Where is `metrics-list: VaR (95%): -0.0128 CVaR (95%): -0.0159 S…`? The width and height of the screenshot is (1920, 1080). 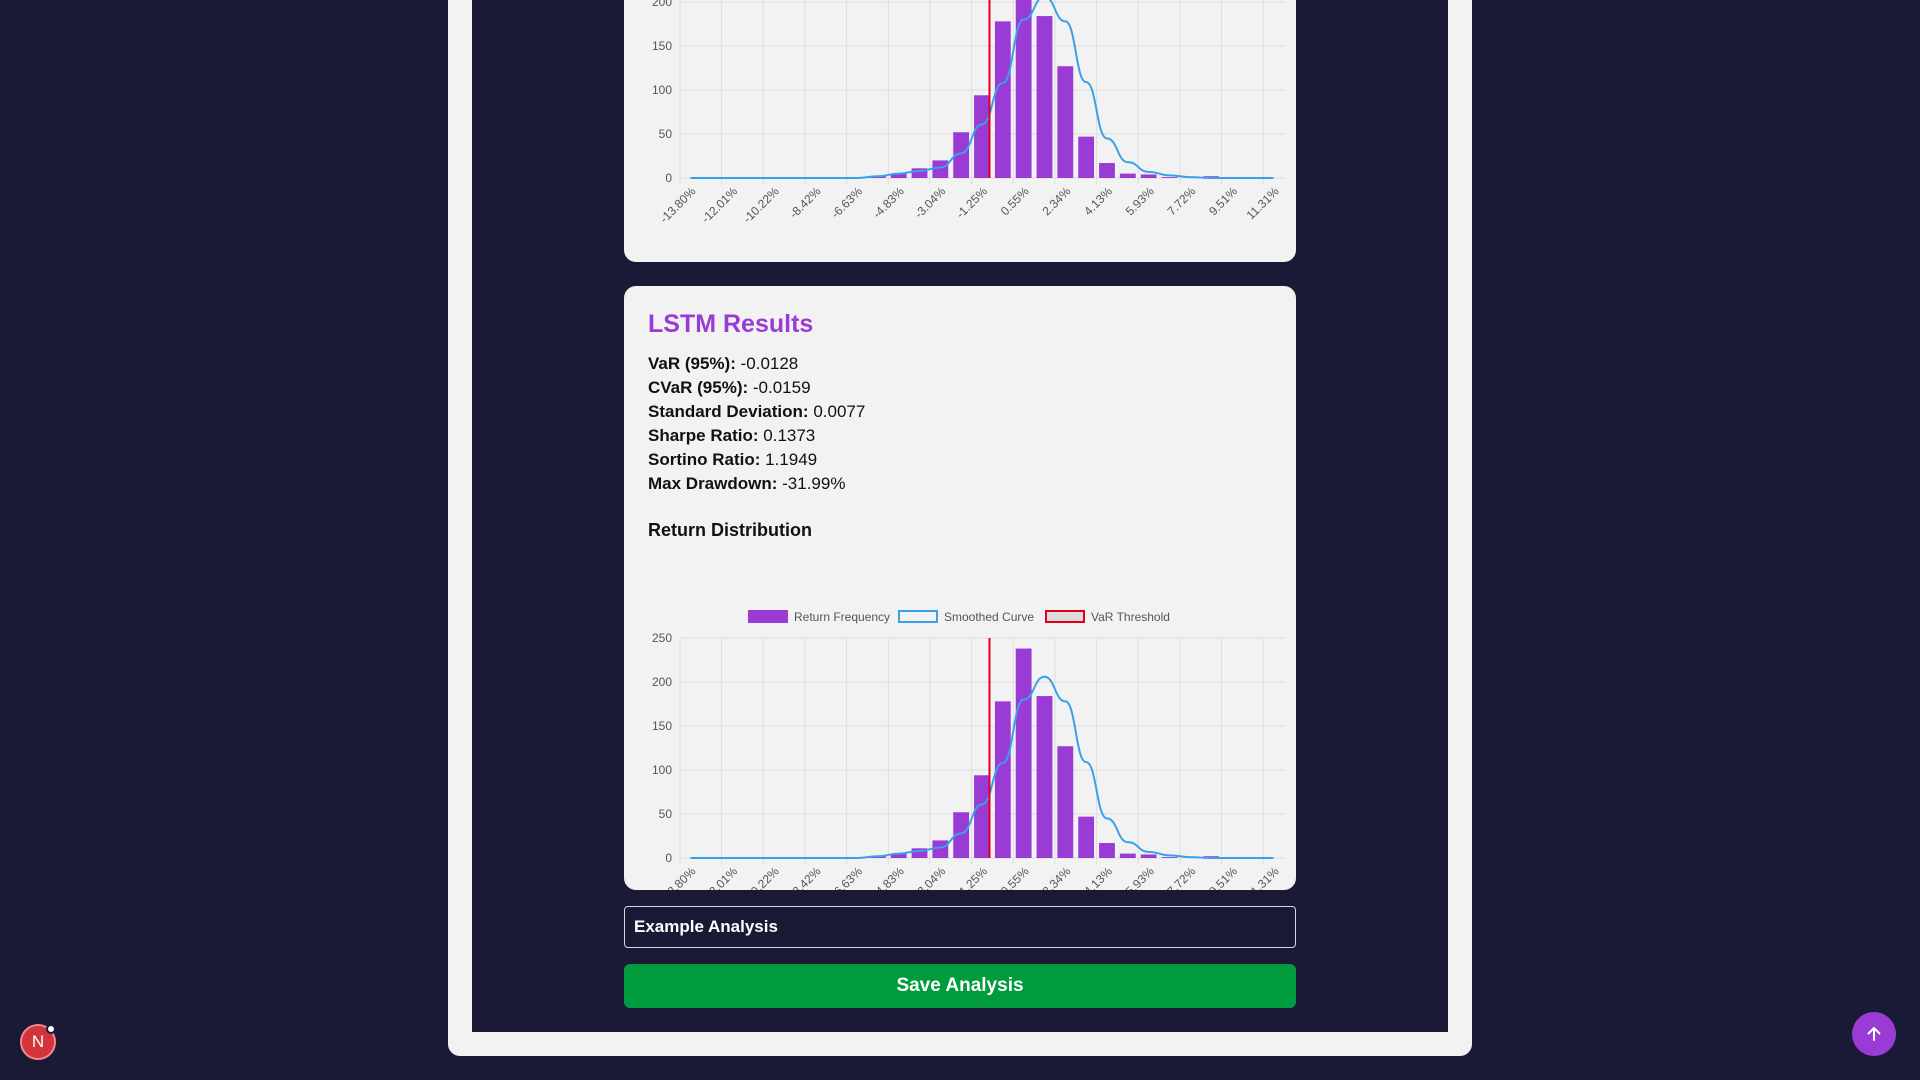
metrics-list: VaR (95%): -0.0128 CVaR (95%): -0.0159 S… is located at coordinates (756, 424).